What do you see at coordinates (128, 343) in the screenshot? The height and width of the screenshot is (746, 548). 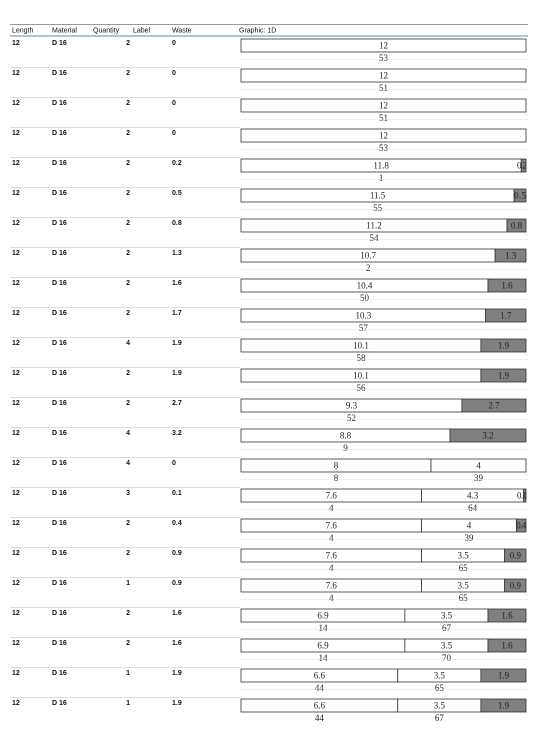 I see `quantity-cell: 4` at bounding box center [128, 343].